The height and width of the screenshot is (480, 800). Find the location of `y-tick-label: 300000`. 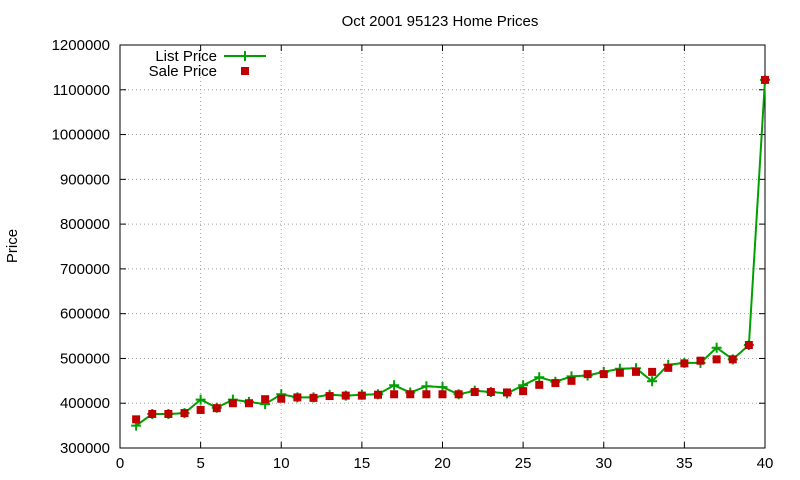

y-tick-label: 300000 is located at coordinates (85, 448).